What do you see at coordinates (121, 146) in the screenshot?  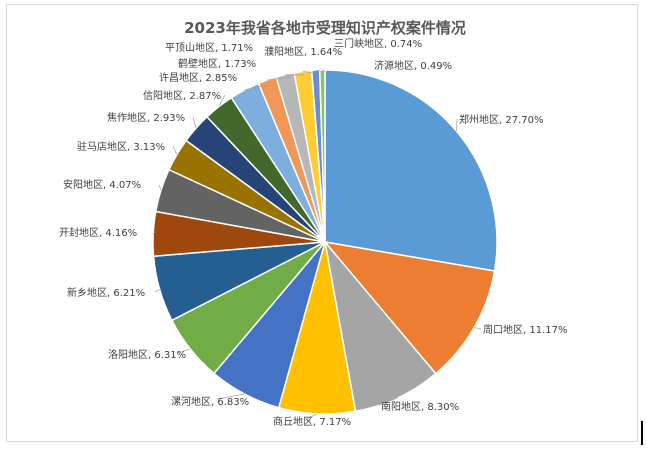 I see `data-label: 驻马店地区, 3.13%` at bounding box center [121, 146].